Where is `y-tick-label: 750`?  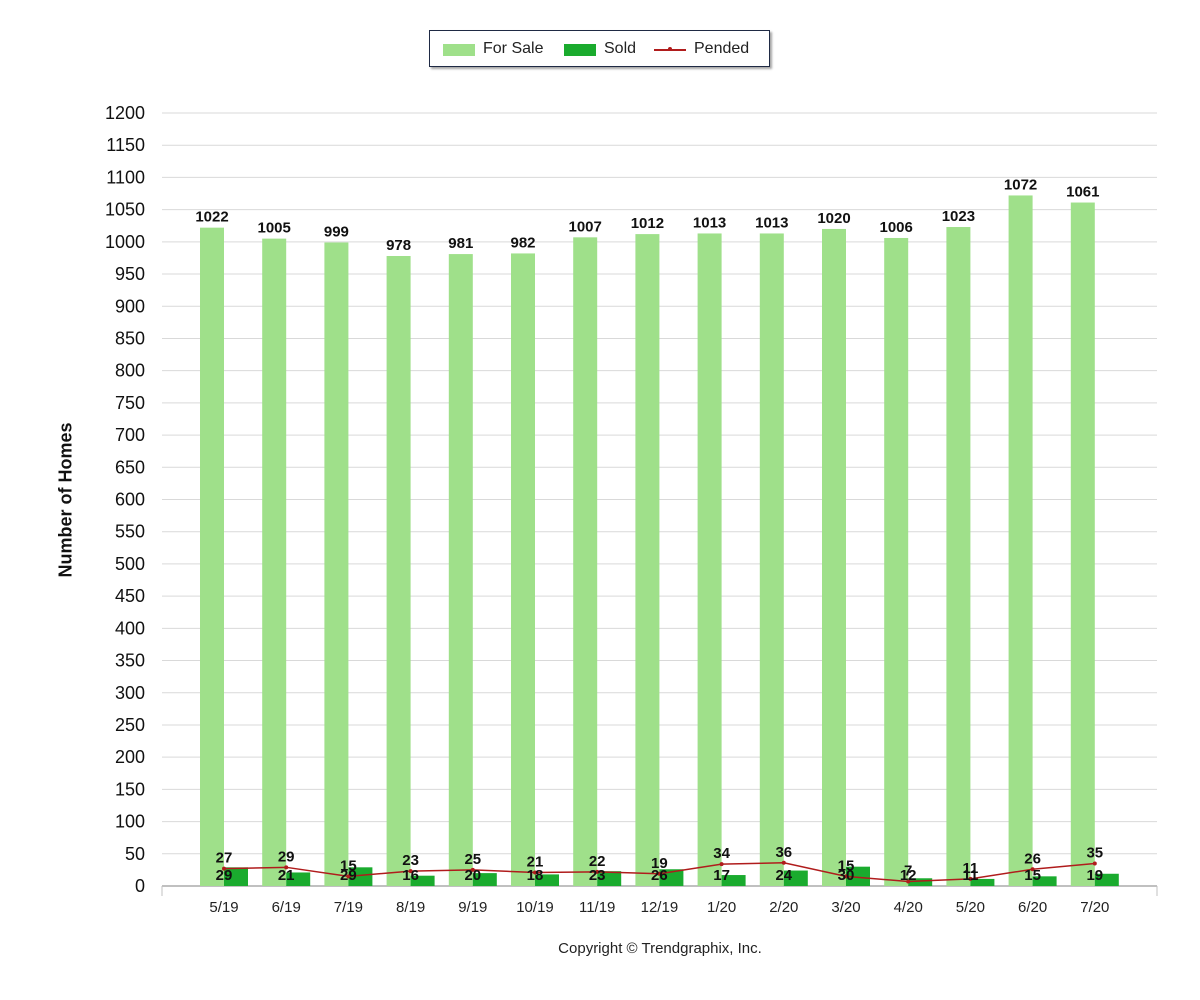
y-tick-label: 750 is located at coordinates (130, 403).